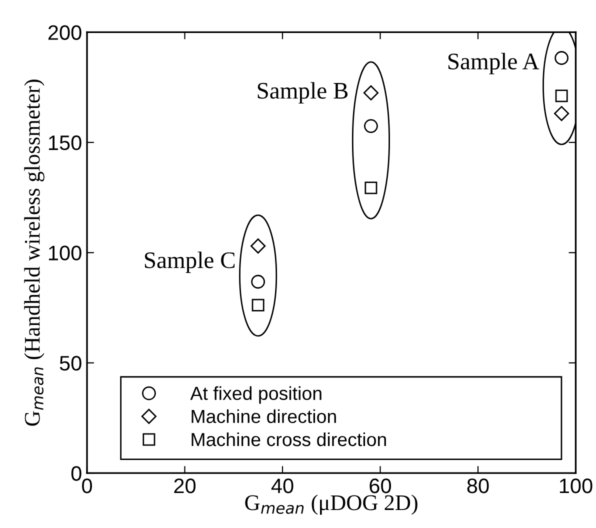 This screenshot has width=596, height=528. What do you see at coordinates (303, 93) in the screenshot?
I see `annotation: Sample B` at bounding box center [303, 93].